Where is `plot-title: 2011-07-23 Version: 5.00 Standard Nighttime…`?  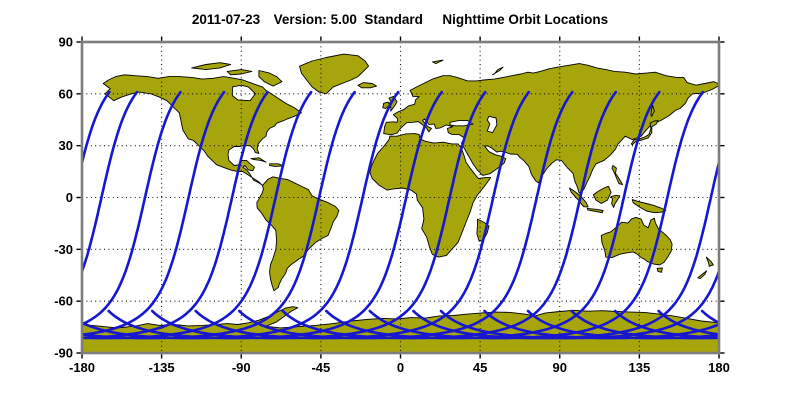
plot-title: 2011-07-23 Version: 5.00 Standard Nighttime… is located at coordinates (400, 19).